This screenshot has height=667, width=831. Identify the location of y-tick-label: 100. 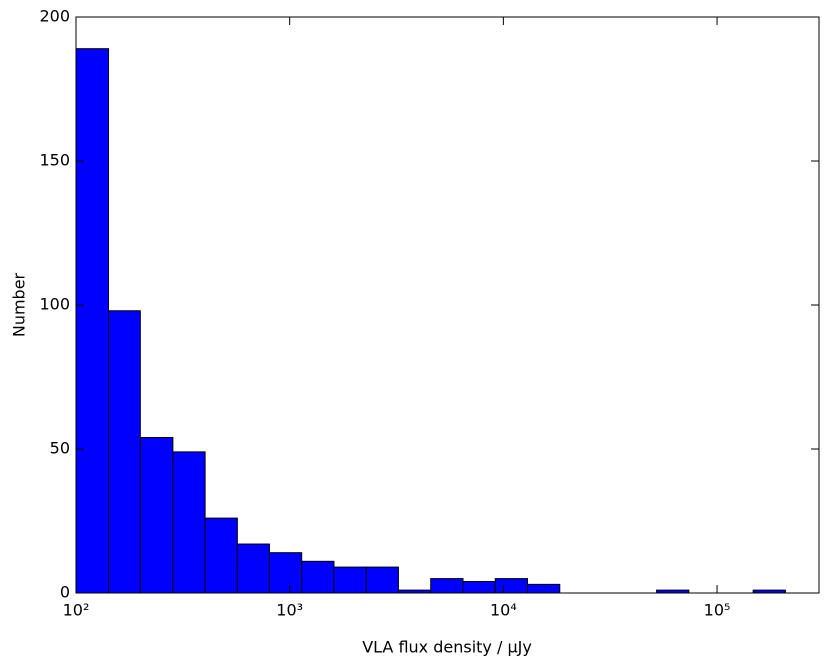
(54, 304).